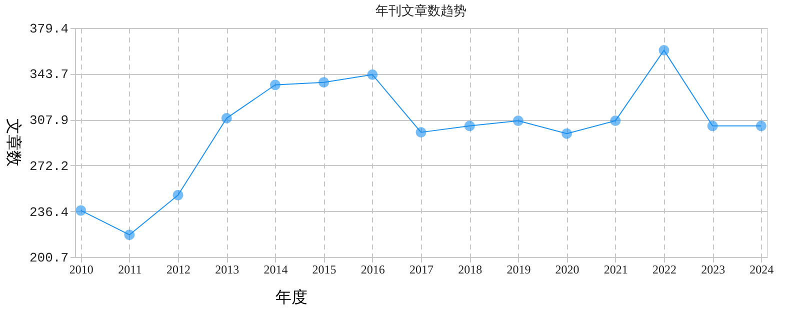 The width and height of the screenshot is (798, 330). I want to click on x-tick-label: 2024, so click(762, 269).